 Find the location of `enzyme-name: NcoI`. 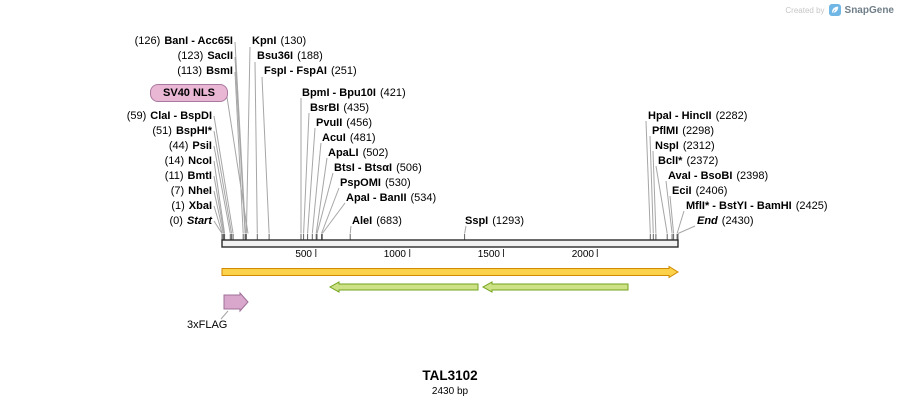

enzyme-name: NcoI is located at coordinates (200, 161).